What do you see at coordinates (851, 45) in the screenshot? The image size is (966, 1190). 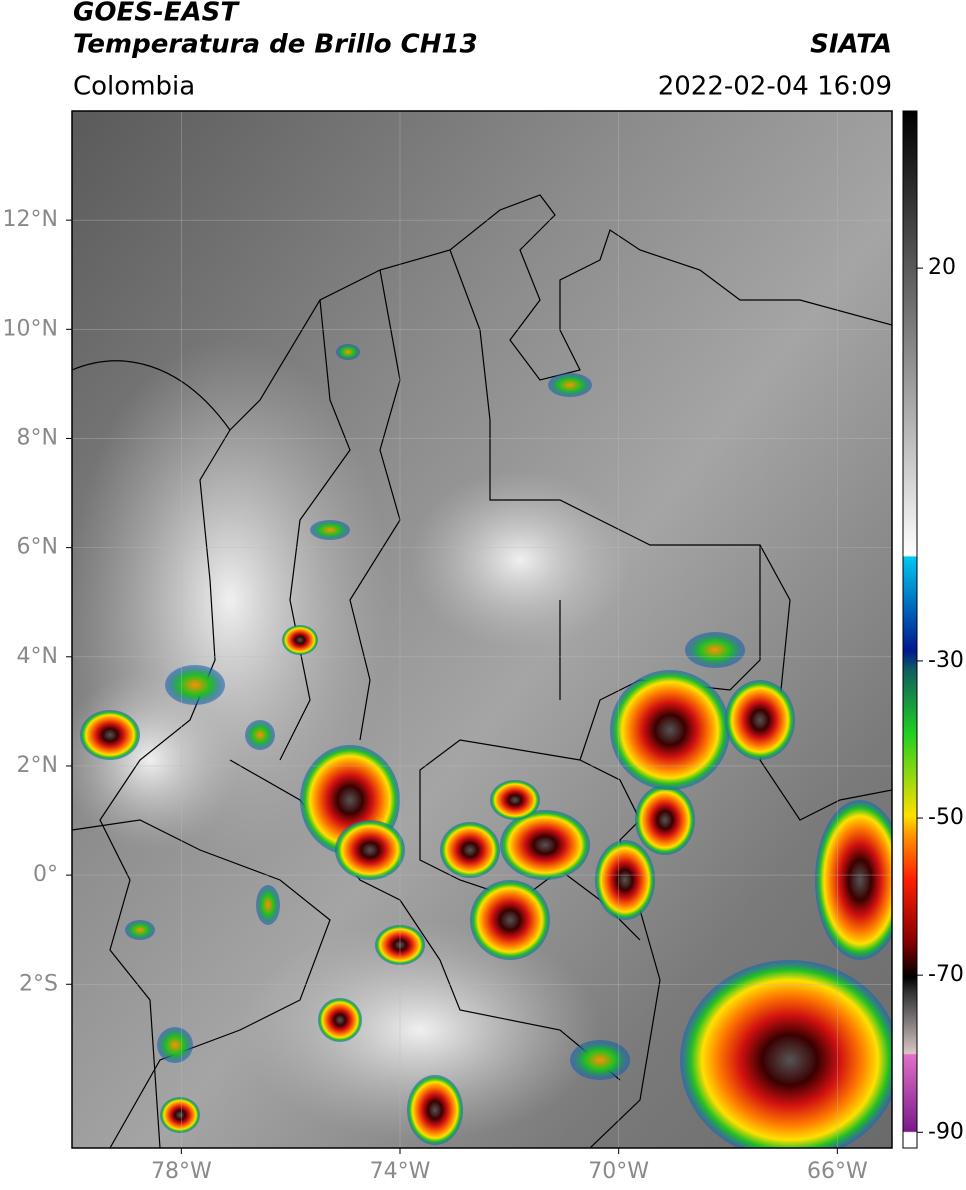 I see `source: SIATA` at bounding box center [851, 45].